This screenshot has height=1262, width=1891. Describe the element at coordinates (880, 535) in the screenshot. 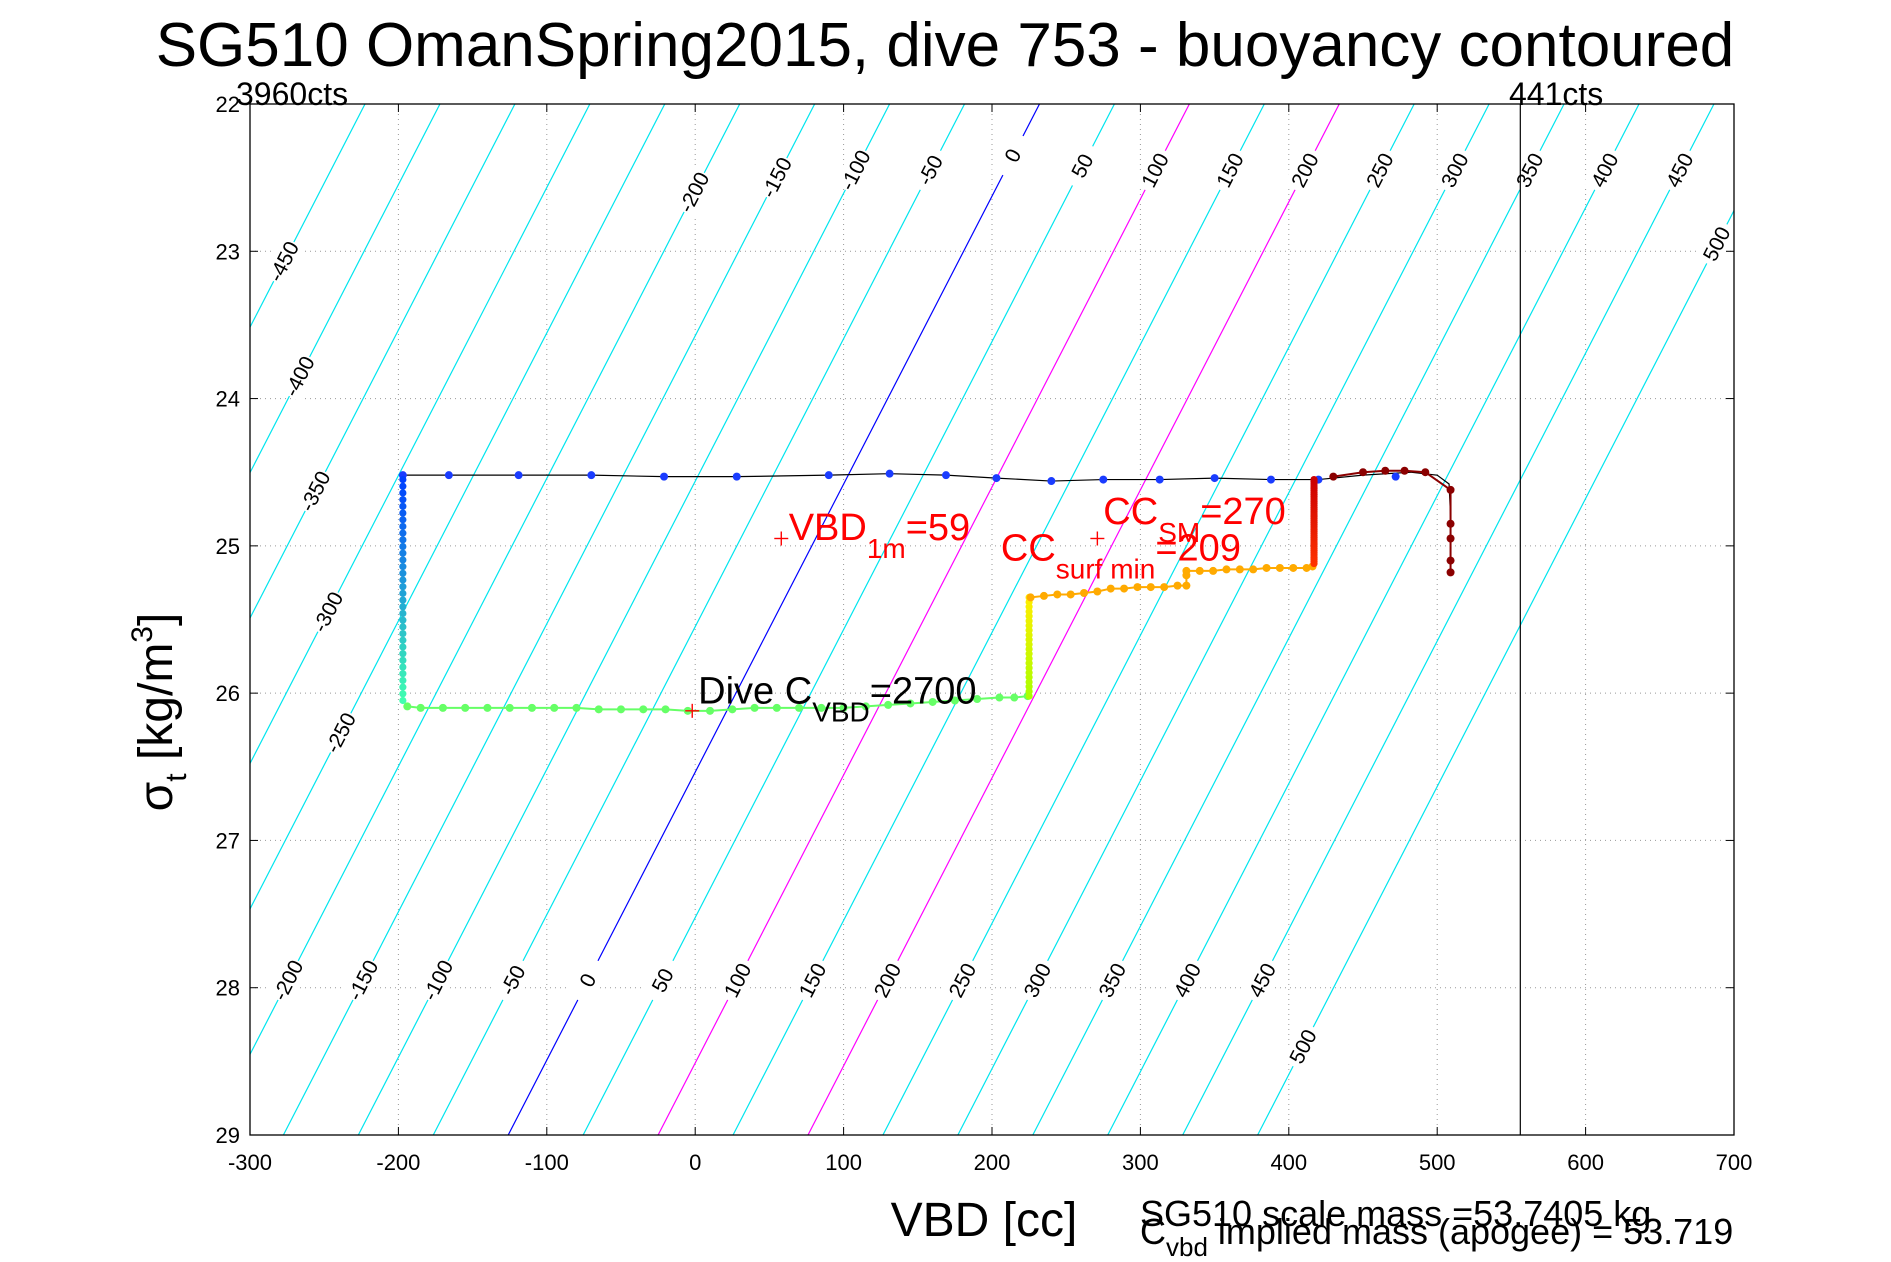

I see `annotation-vbd1m: VBD1m=59` at that location.